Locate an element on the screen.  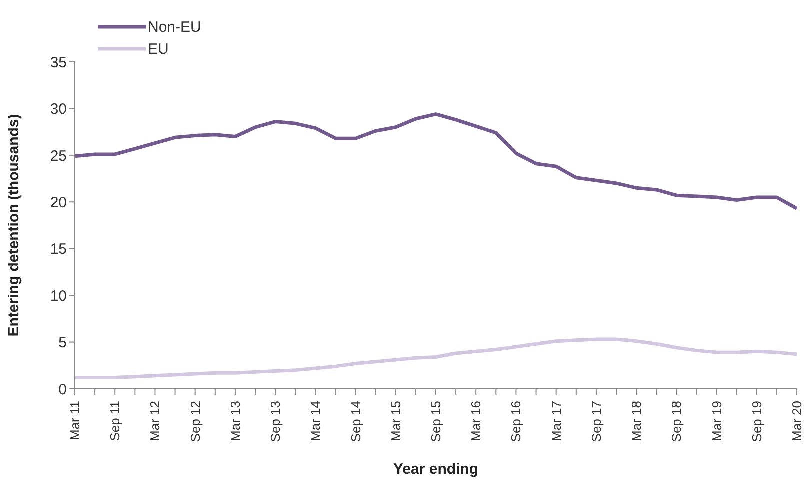
line-series is located at coordinates (436, 359).